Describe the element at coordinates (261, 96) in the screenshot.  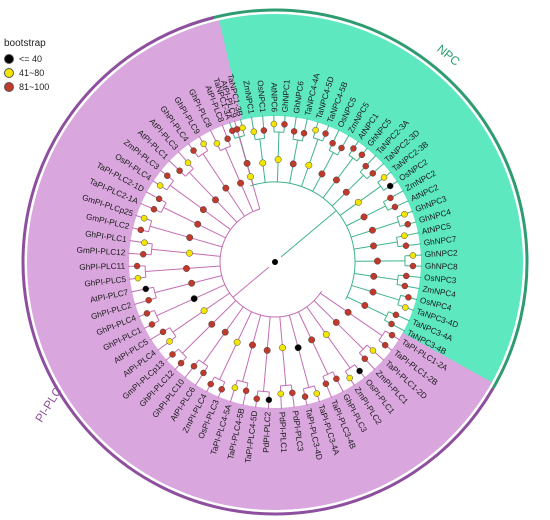
I see `npc-leaf-label: OsNPC1` at that location.